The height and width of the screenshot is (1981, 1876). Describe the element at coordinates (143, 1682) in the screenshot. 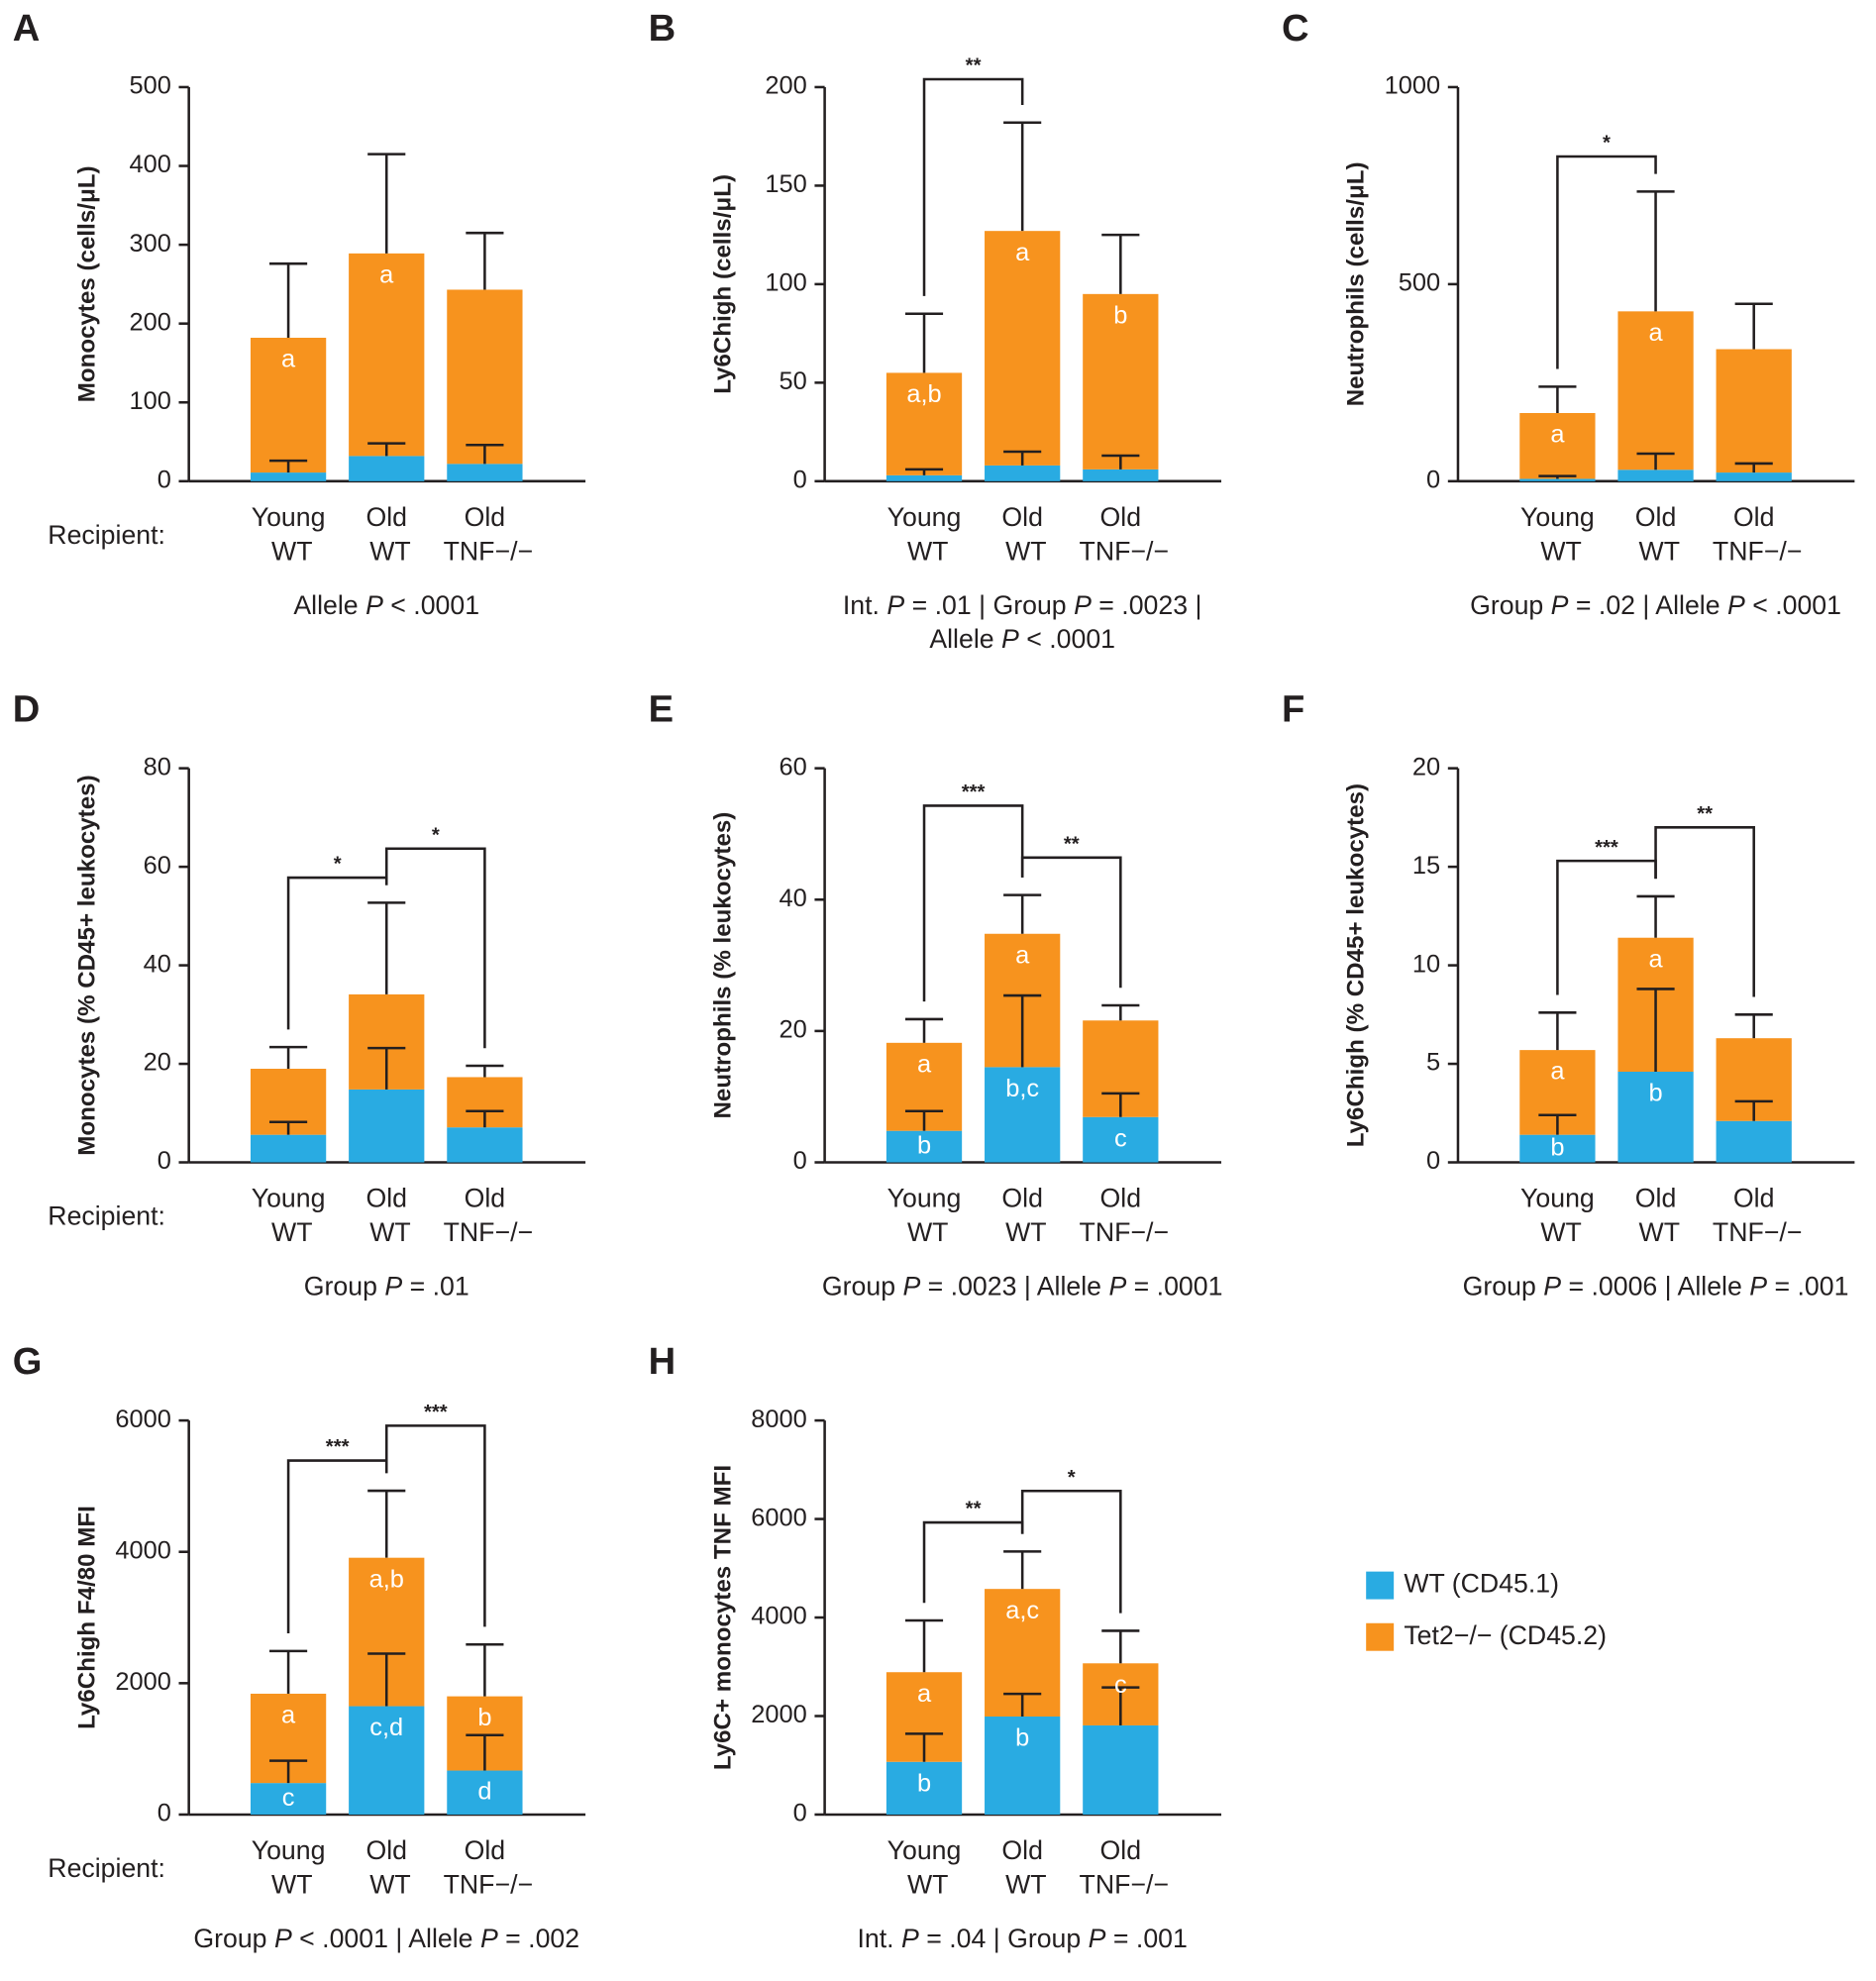

I see `y-tick-label: 2000` at that location.